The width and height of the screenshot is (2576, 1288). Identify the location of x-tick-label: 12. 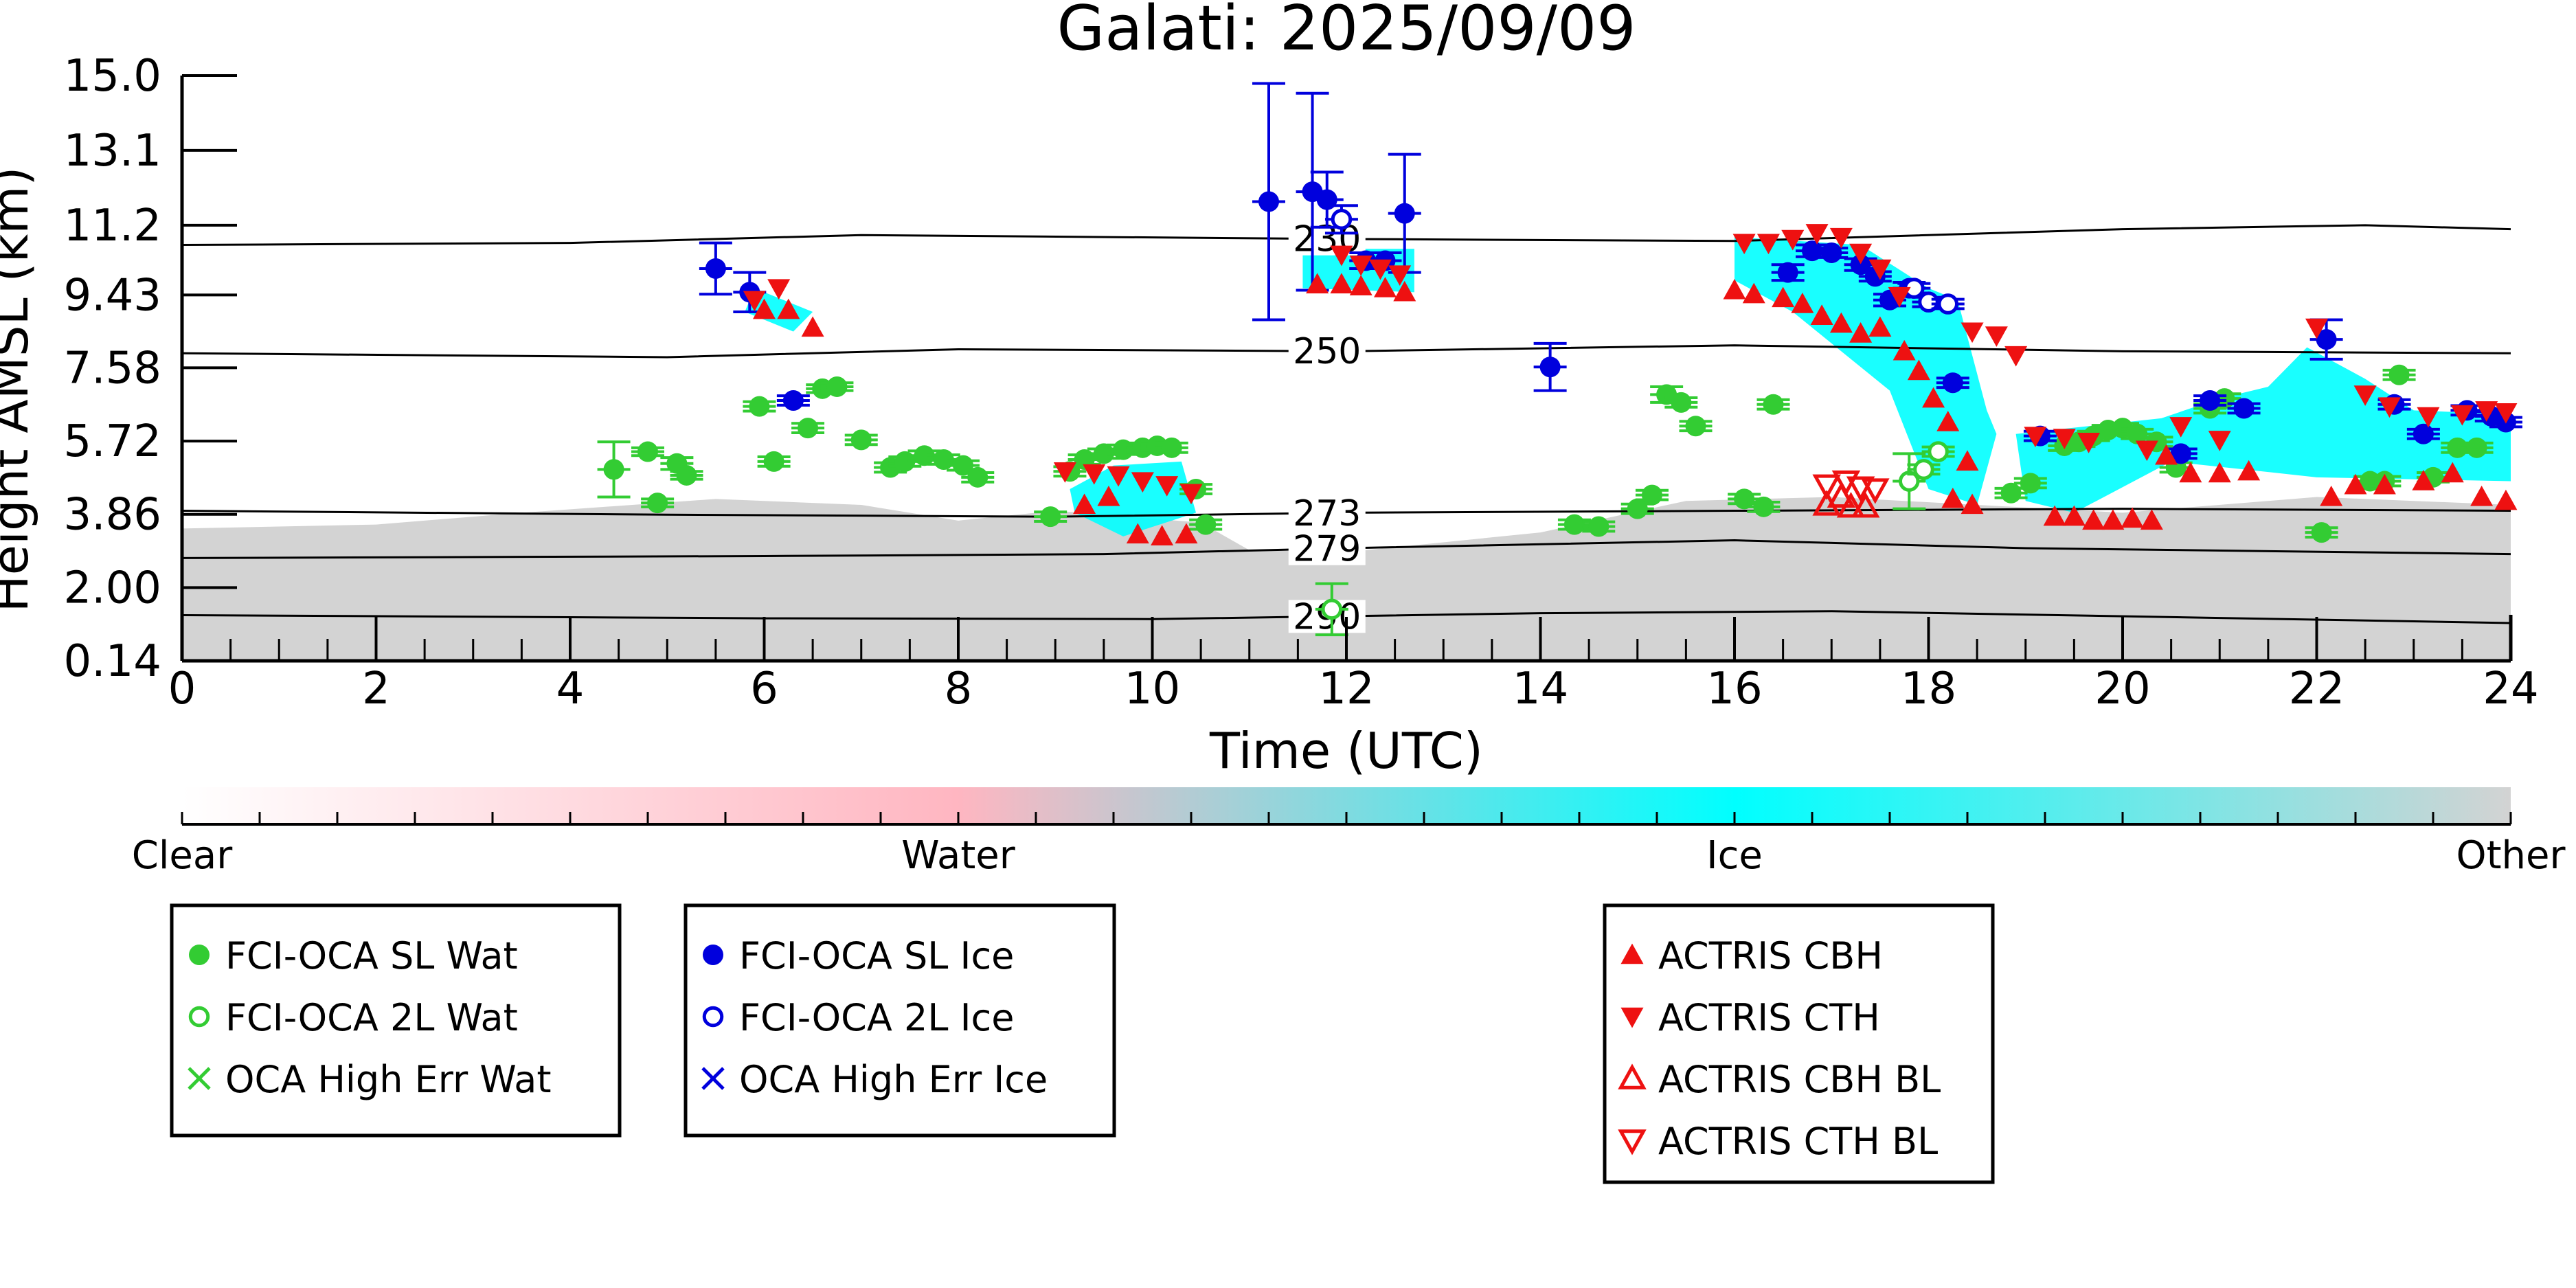
(1346, 689).